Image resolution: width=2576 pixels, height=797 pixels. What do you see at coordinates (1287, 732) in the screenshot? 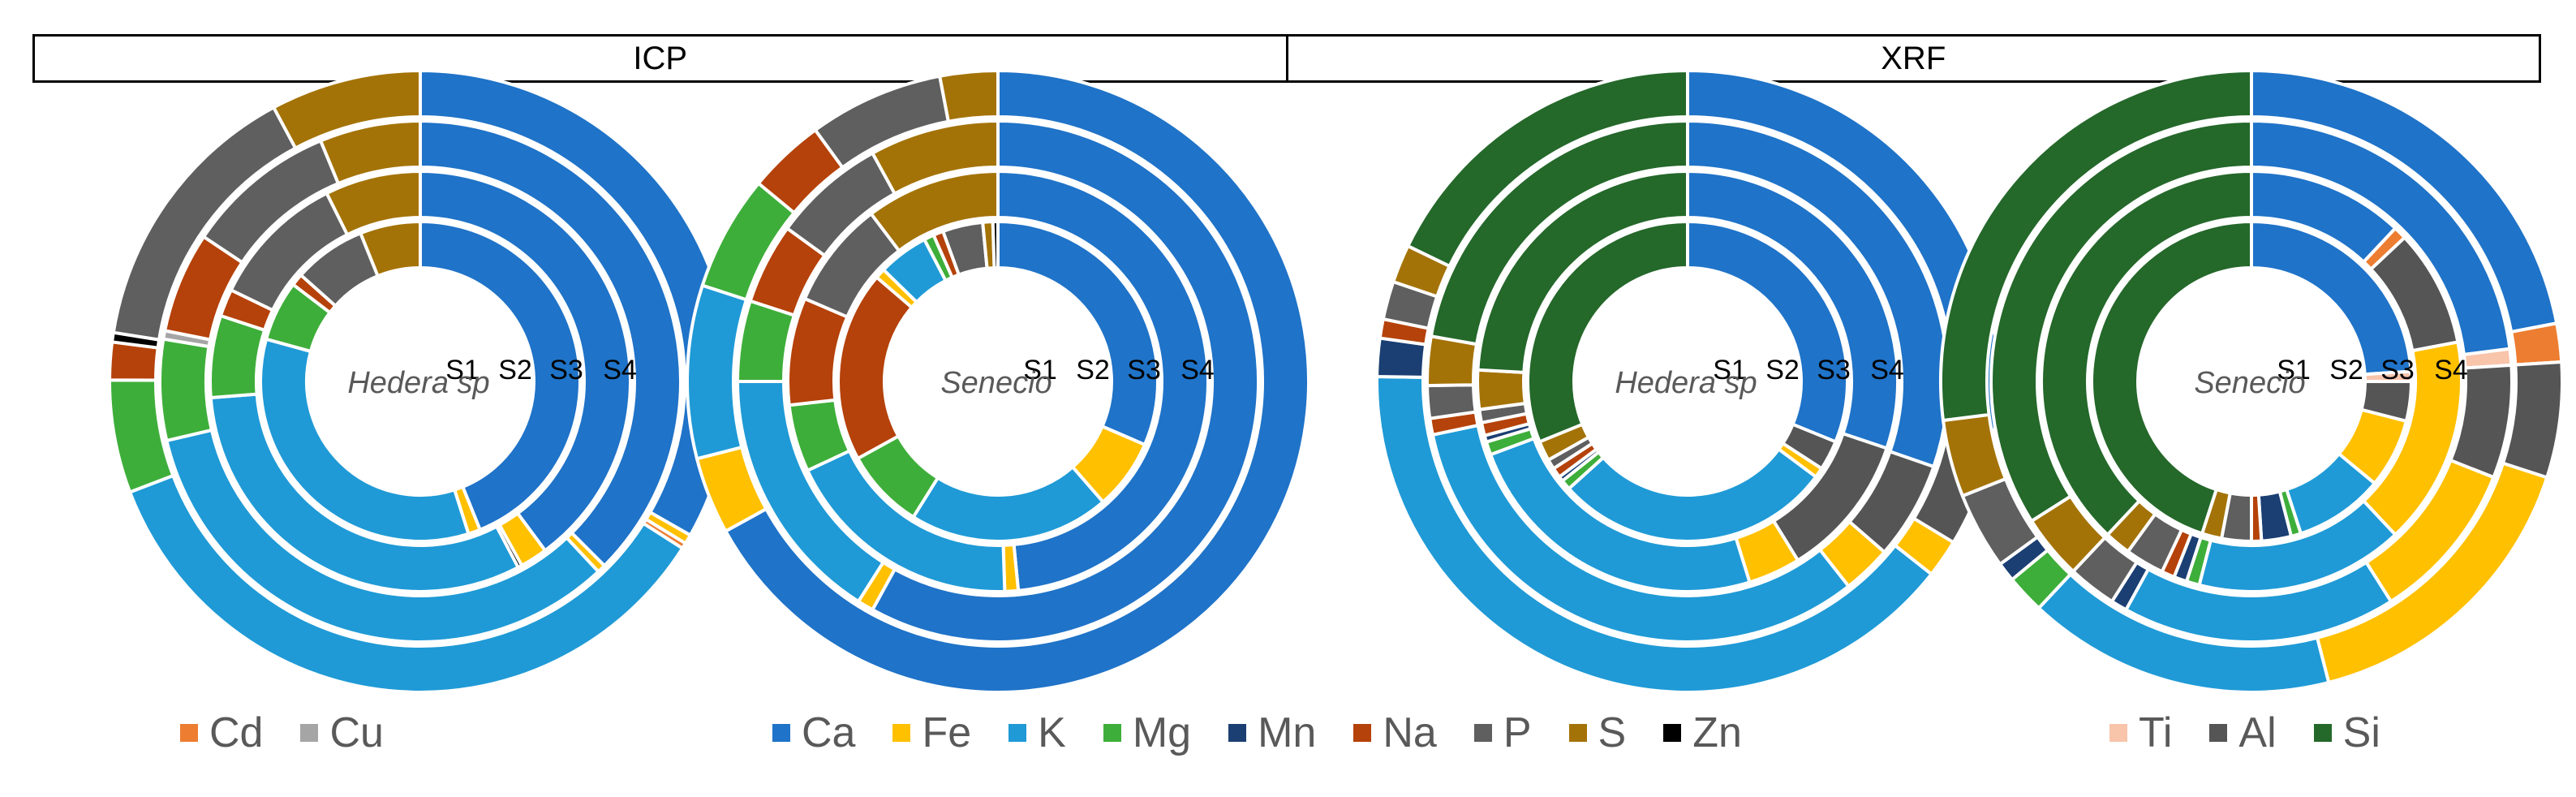
I see `legend-label: Mn` at bounding box center [1287, 732].